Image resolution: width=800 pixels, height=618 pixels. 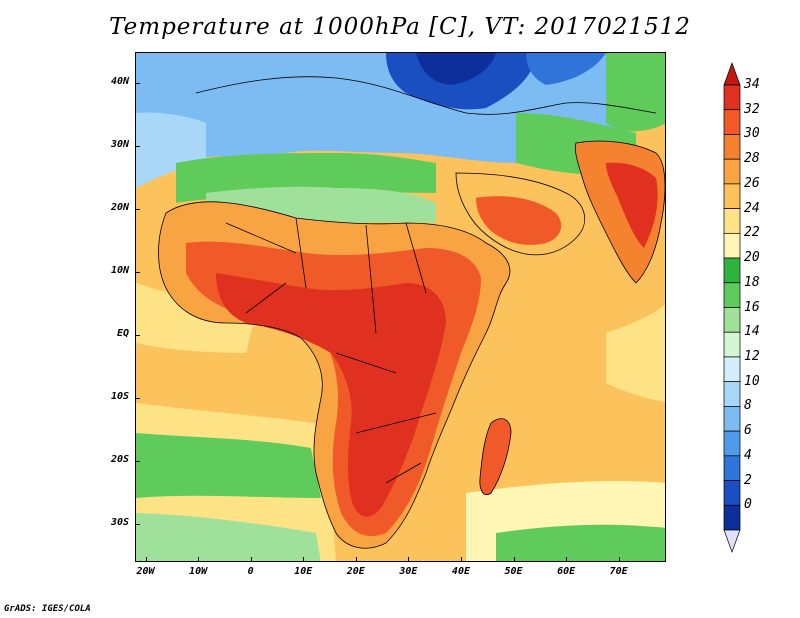 I want to click on lon-tick-label: 60E, so click(x=566, y=571).